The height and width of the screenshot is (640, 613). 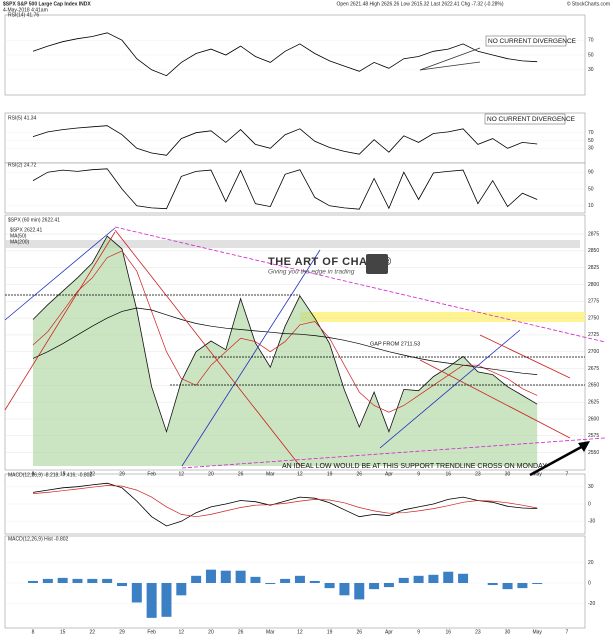 I want to click on x-tick-label: 19, so click(x=330, y=474).